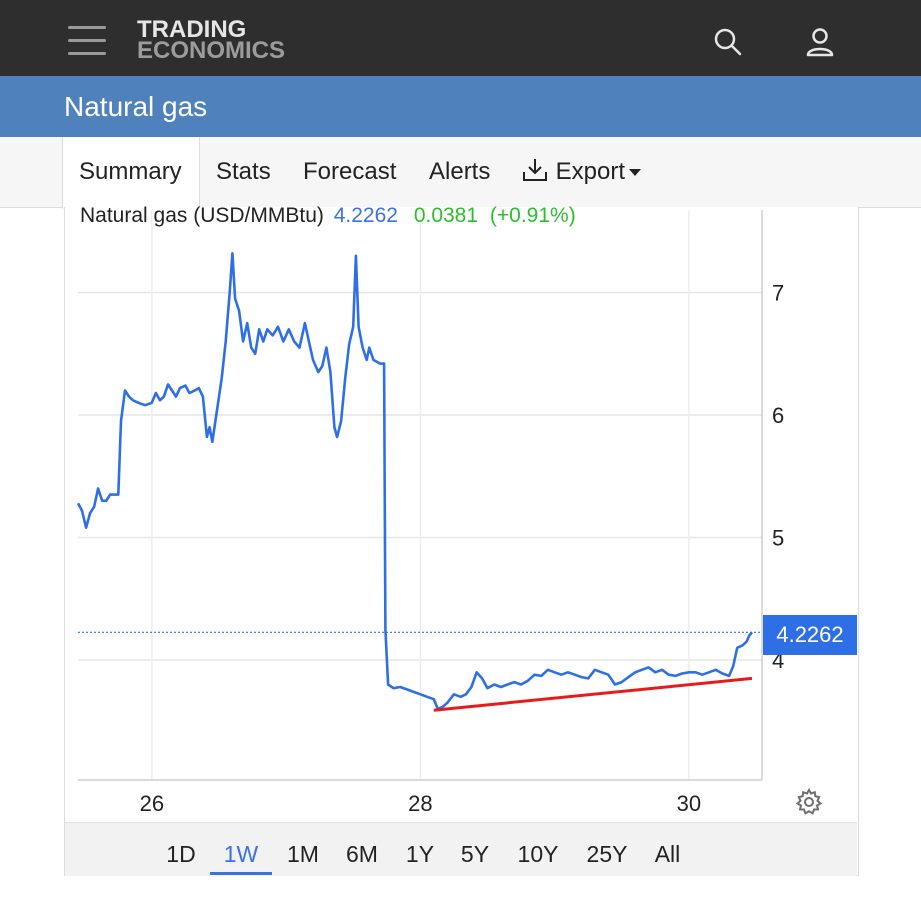  Describe the element at coordinates (535, 170) in the screenshot. I see `download-icon` at that location.